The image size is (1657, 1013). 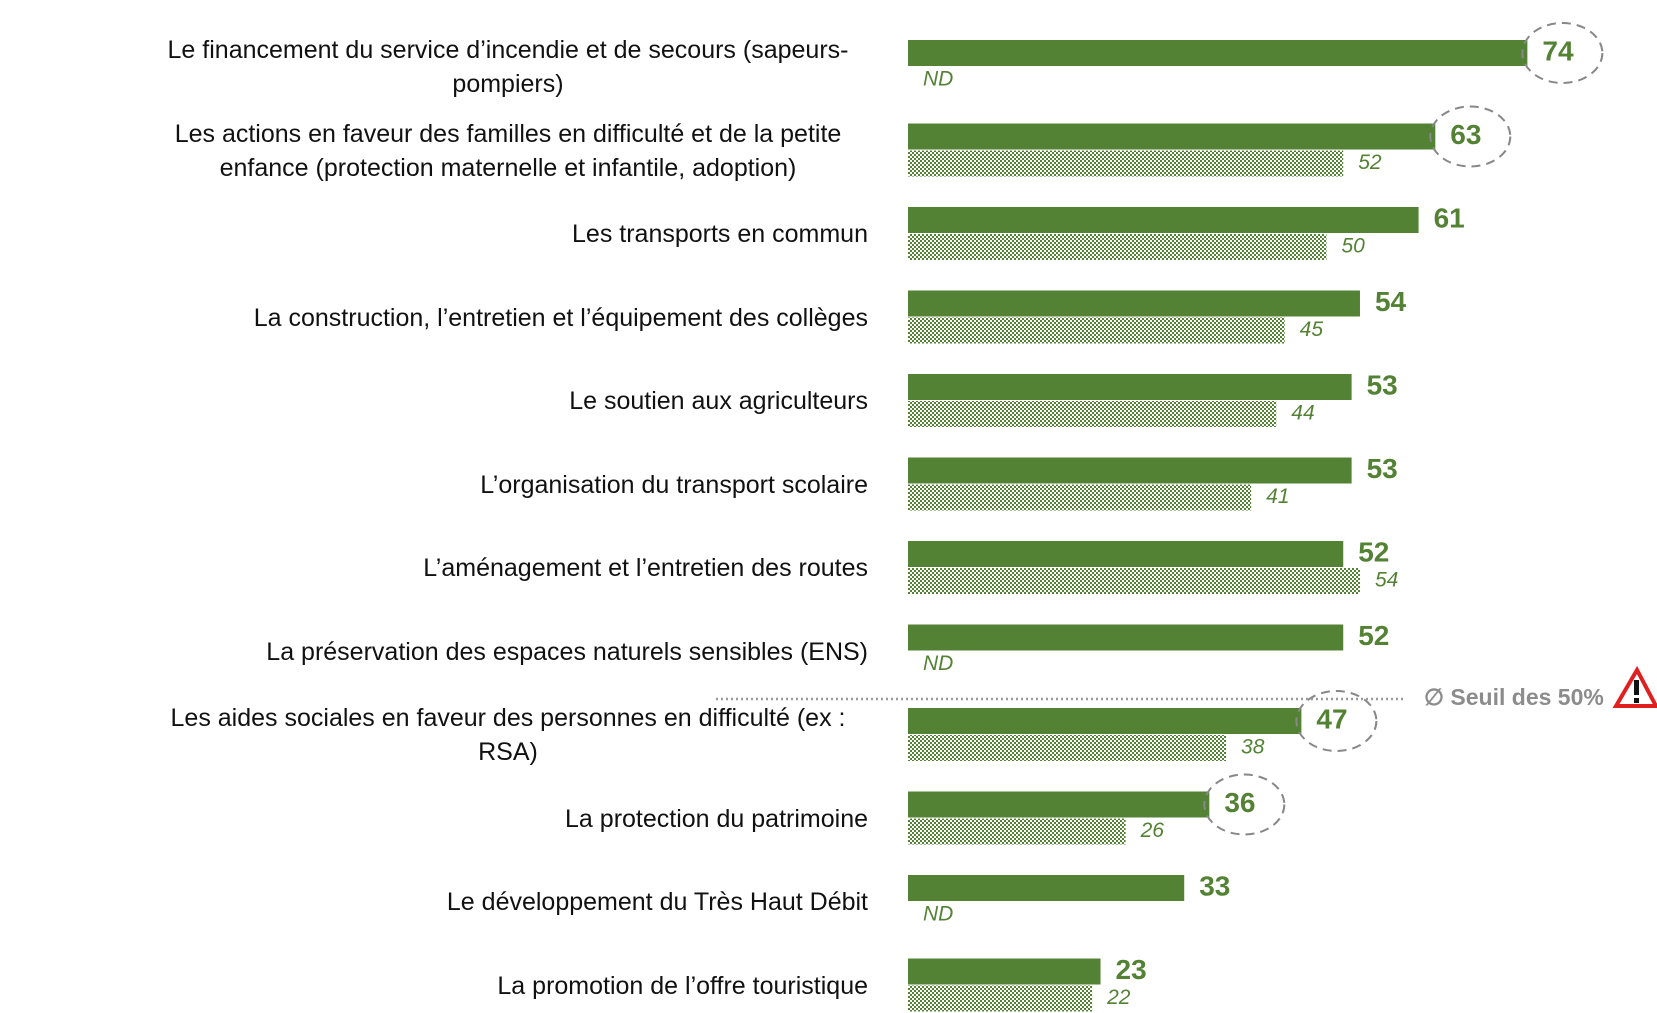 What do you see at coordinates (1331, 718) in the screenshot?
I see `value-label: 47` at bounding box center [1331, 718].